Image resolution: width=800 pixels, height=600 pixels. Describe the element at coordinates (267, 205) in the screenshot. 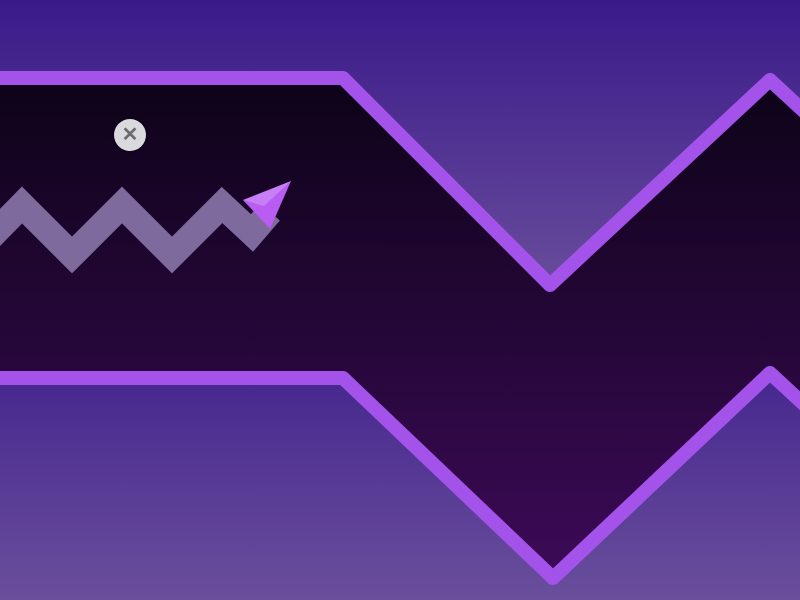

I see `wave-player-icon` at that location.